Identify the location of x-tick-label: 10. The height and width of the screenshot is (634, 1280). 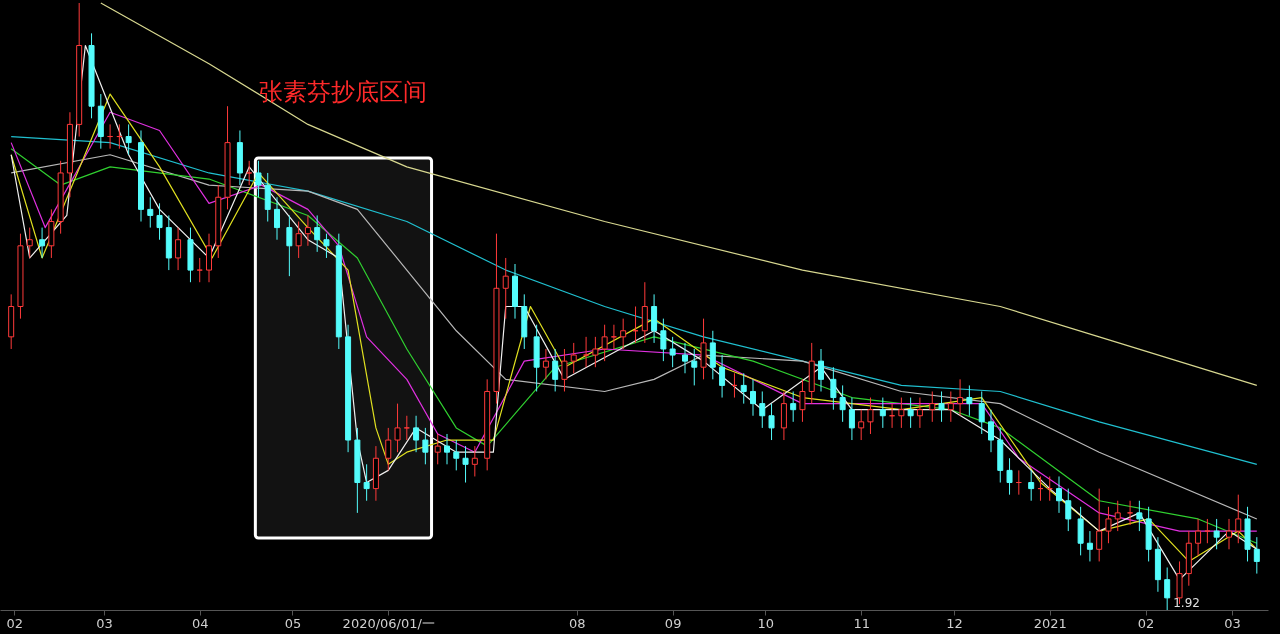
(766, 623).